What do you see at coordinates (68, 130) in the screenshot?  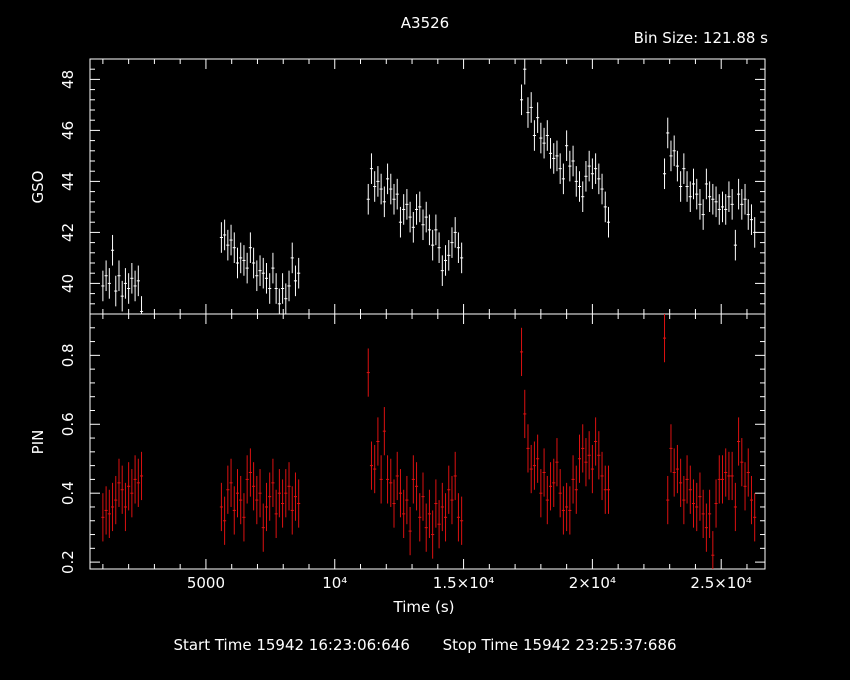 I see `gso-y-tick-label: 46` at bounding box center [68, 130].